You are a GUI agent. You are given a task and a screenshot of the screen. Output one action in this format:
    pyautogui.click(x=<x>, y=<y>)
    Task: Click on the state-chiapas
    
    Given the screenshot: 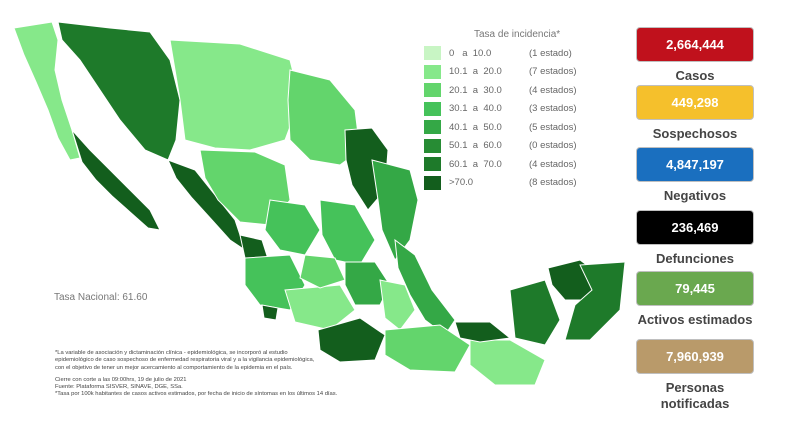 What is the action you would take?
    pyautogui.click(x=507, y=362)
    